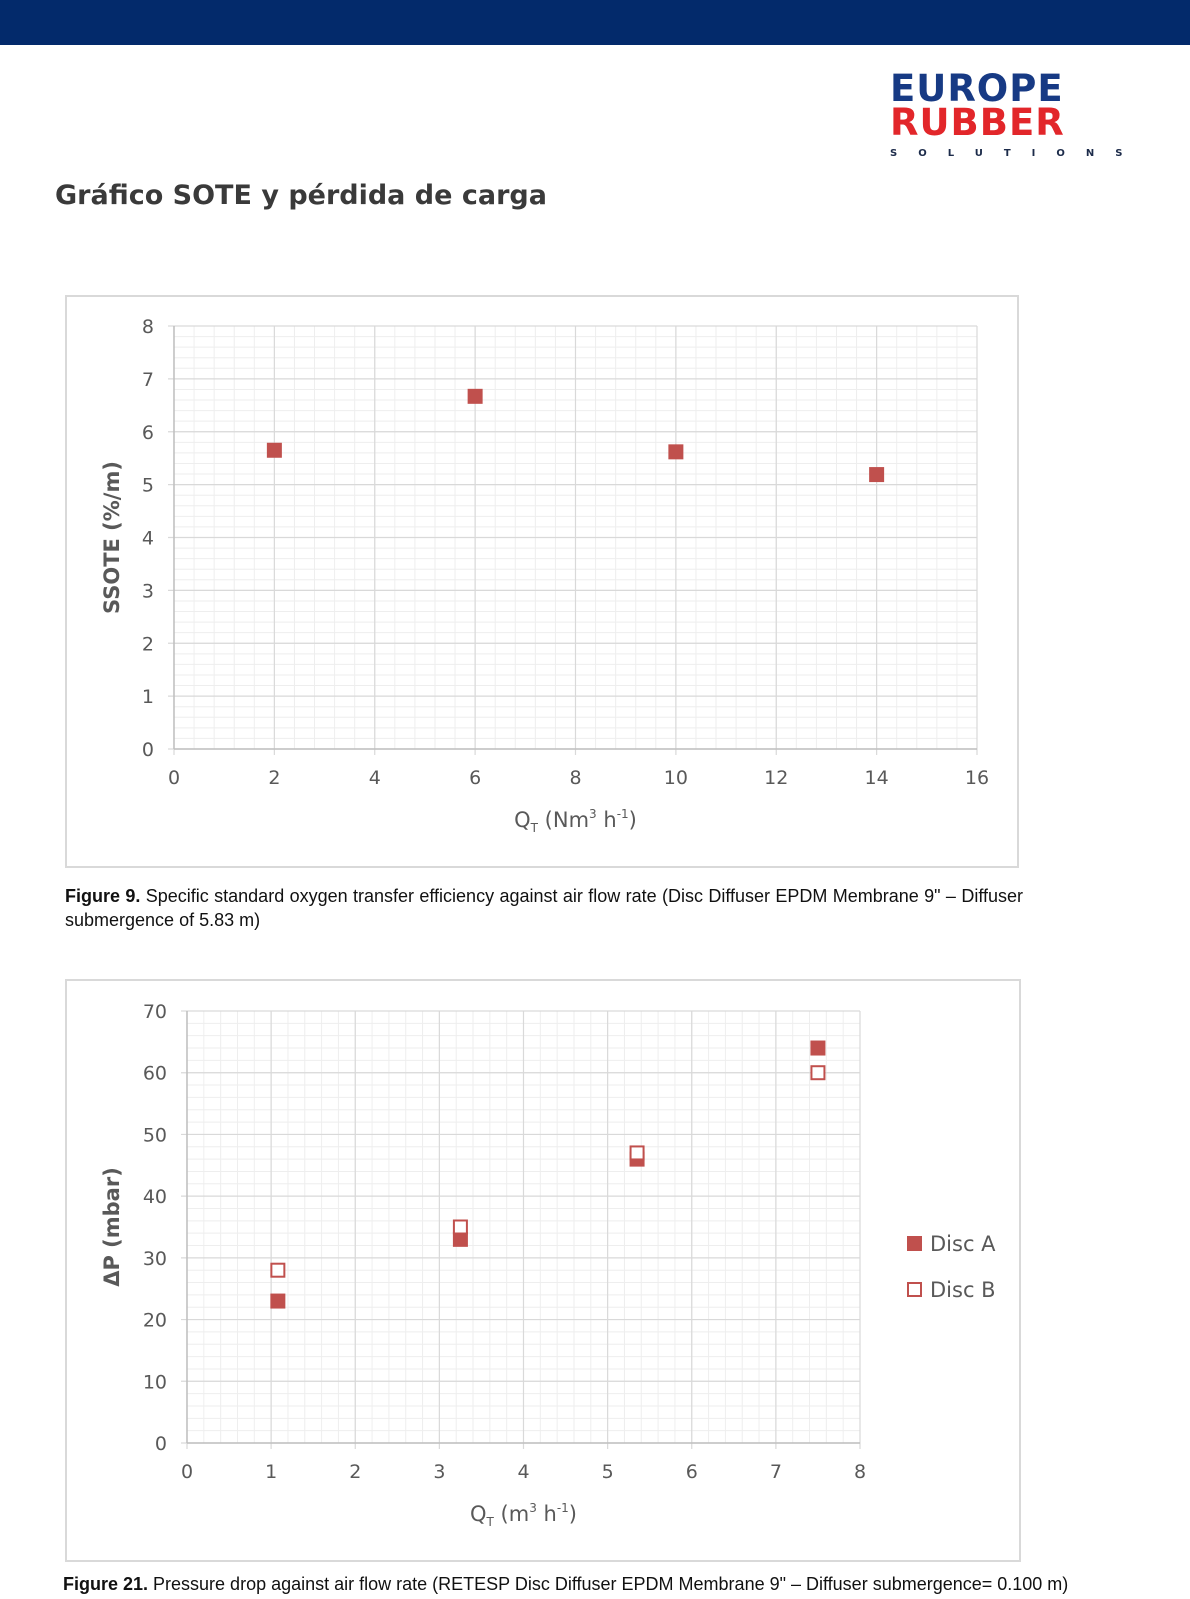  Describe the element at coordinates (977, 88) in the screenshot. I see `logo-line-1: EUROPE` at that location.